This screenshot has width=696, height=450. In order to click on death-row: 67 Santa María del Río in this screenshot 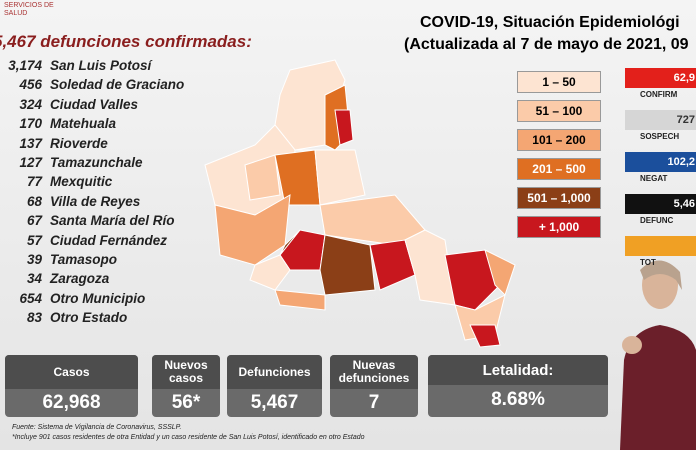, I will do `click(87, 220)`.